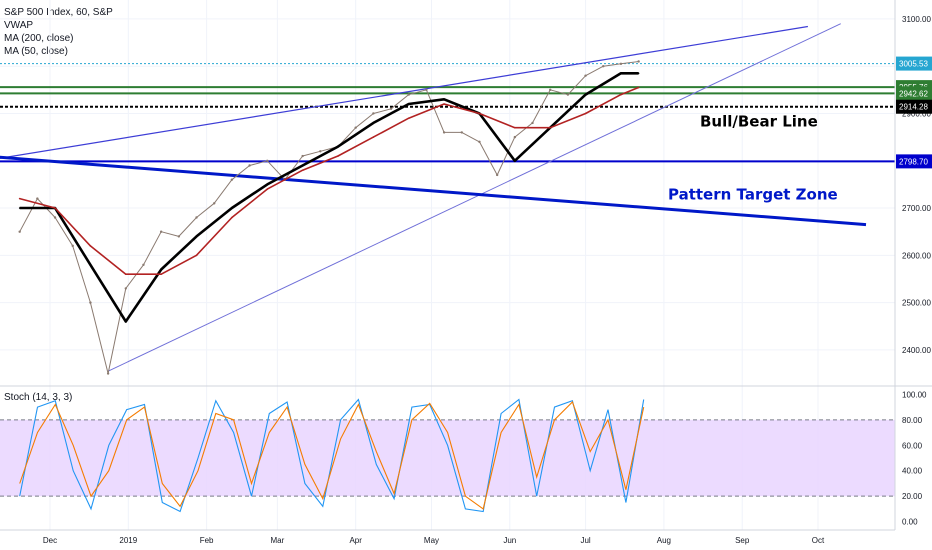  What do you see at coordinates (431, 540) in the screenshot?
I see `x-tick-label: May` at bounding box center [431, 540].